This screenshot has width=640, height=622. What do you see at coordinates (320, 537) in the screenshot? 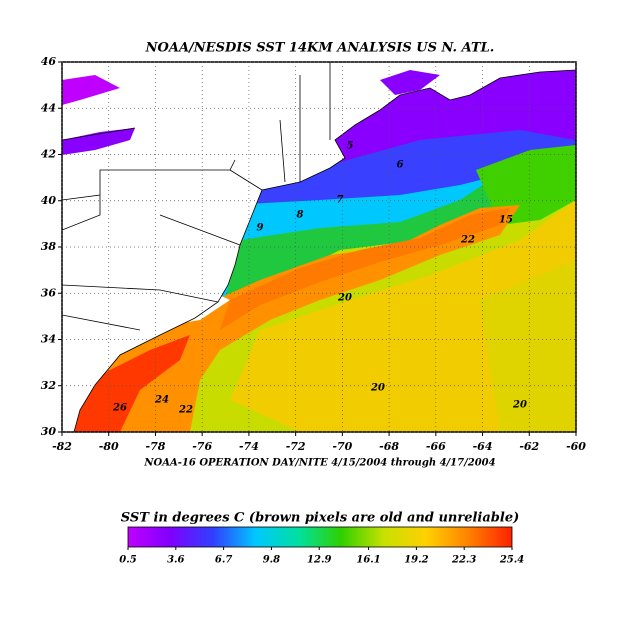
I see `colorbar` at bounding box center [320, 537].